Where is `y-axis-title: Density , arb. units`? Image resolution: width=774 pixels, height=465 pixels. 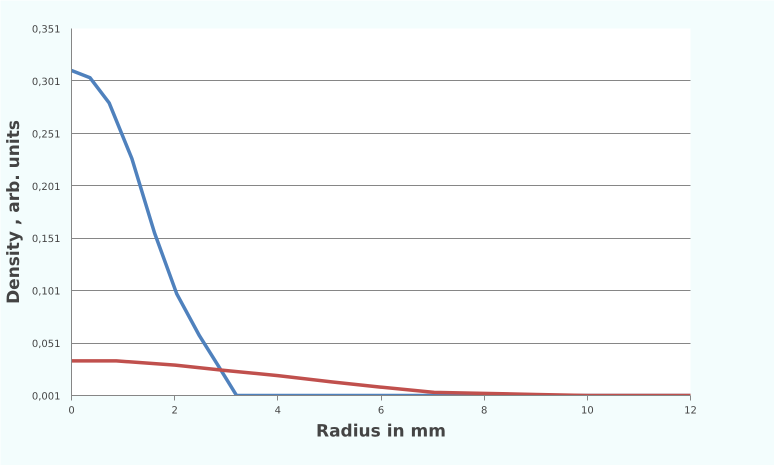
y-axis-title: Density , arb. units is located at coordinates (14, 212).